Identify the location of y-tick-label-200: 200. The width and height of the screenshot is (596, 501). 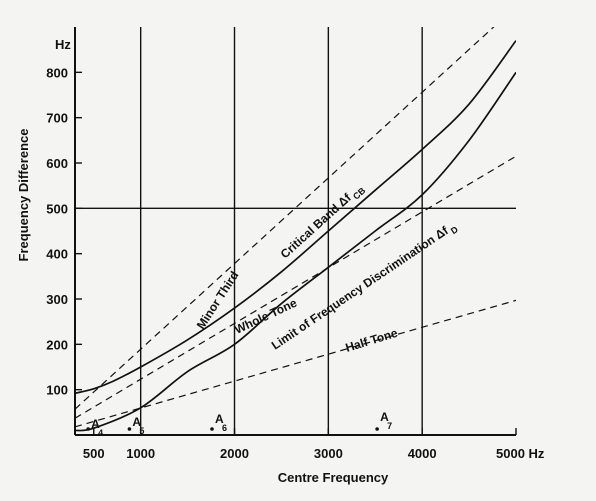
(57, 344).